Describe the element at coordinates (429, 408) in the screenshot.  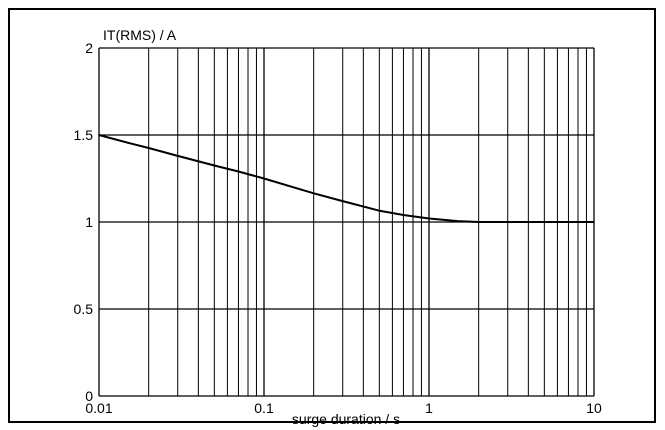
I see `x-tick-label: 1` at that location.